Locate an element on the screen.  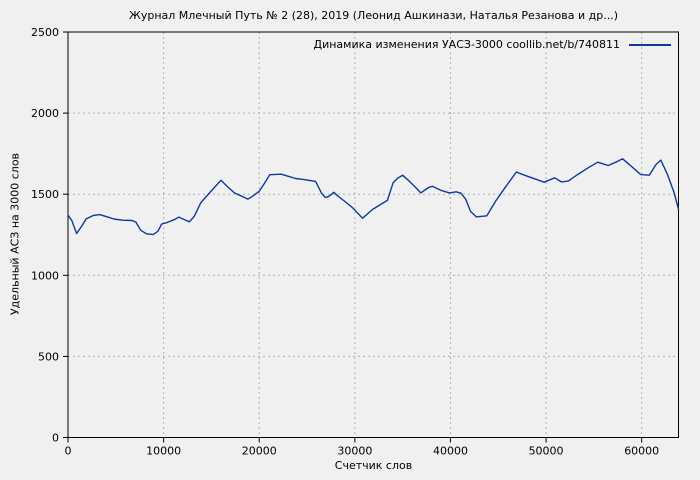
y-tick-label: 0 is located at coordinates (55, 438).